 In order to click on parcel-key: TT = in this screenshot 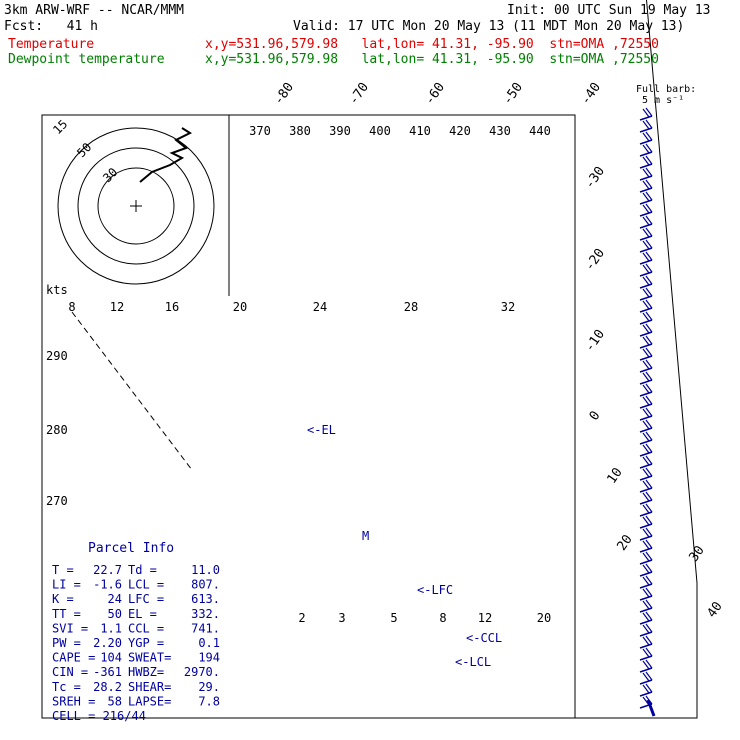, I will do `click(66, 614)`.